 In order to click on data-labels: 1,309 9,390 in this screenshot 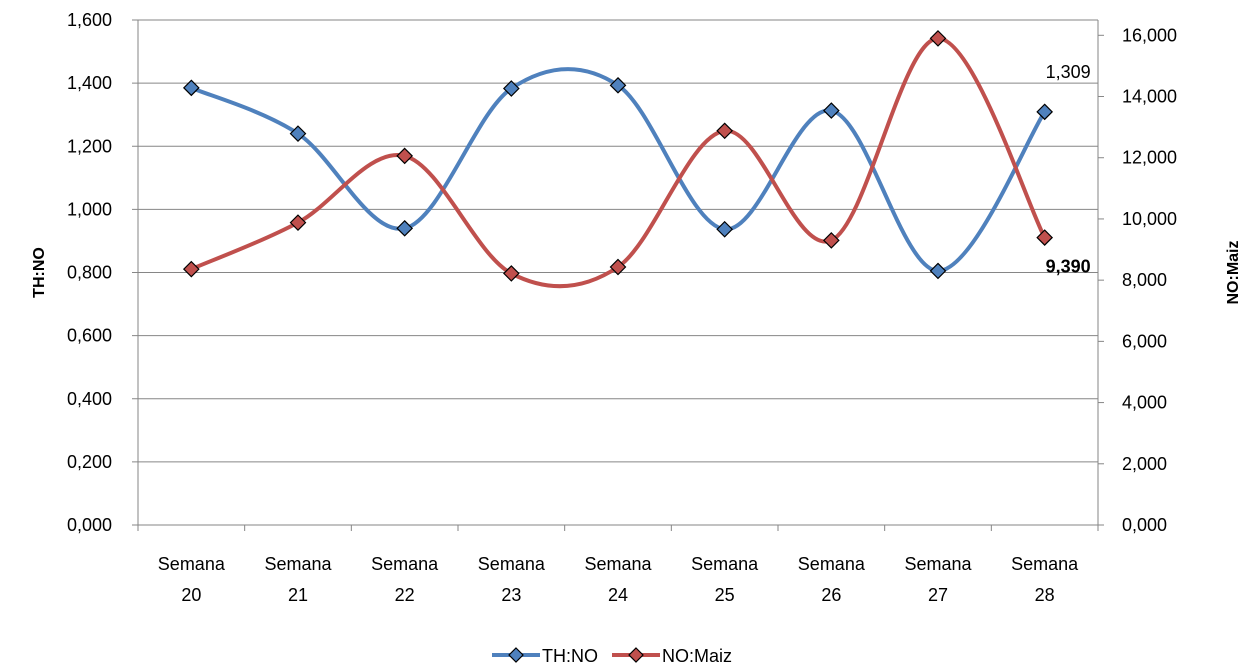, I will do `click(1068, 169)`.